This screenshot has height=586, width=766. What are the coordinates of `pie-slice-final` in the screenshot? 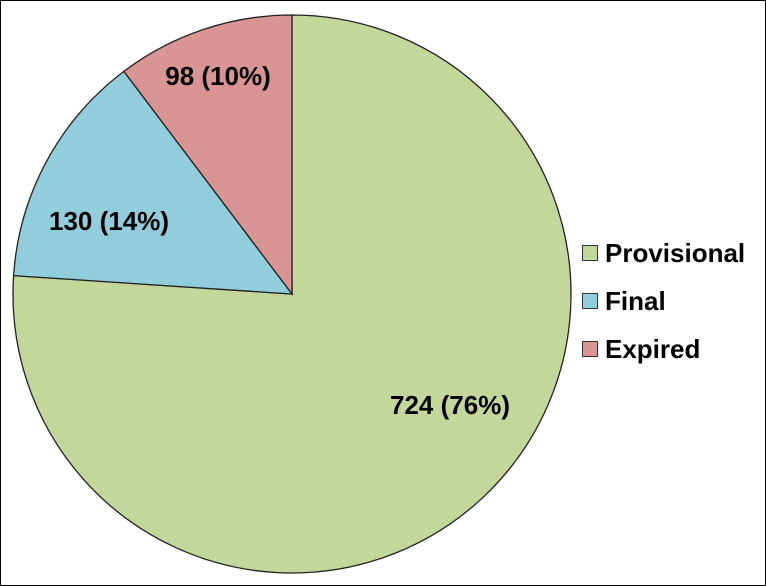 It's located at (153, 182).